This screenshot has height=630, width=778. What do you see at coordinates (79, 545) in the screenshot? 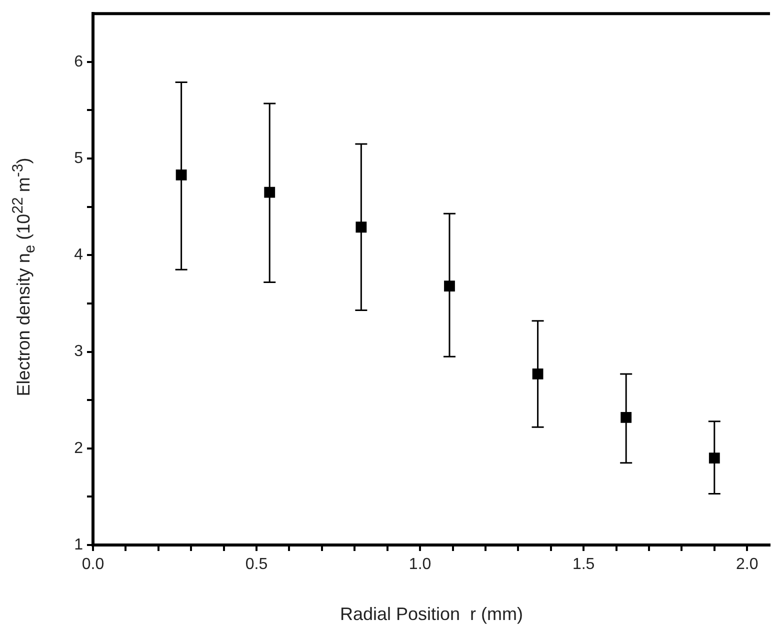
I see `y-tick-label: 1` at bounding box center [79, 545].